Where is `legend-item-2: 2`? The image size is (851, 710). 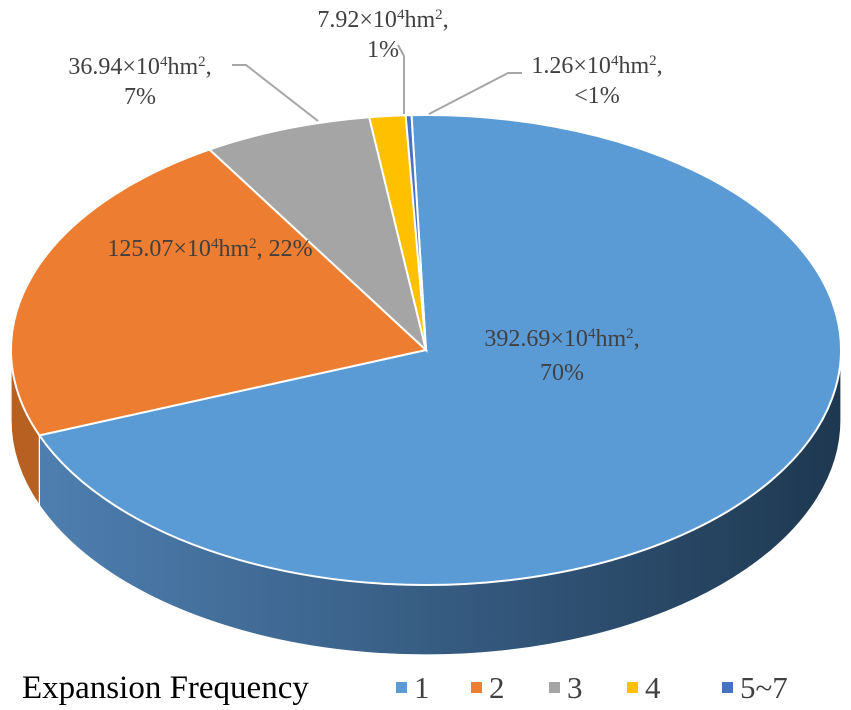 legend-item-2: 2 is located at coordinates (488, 687).